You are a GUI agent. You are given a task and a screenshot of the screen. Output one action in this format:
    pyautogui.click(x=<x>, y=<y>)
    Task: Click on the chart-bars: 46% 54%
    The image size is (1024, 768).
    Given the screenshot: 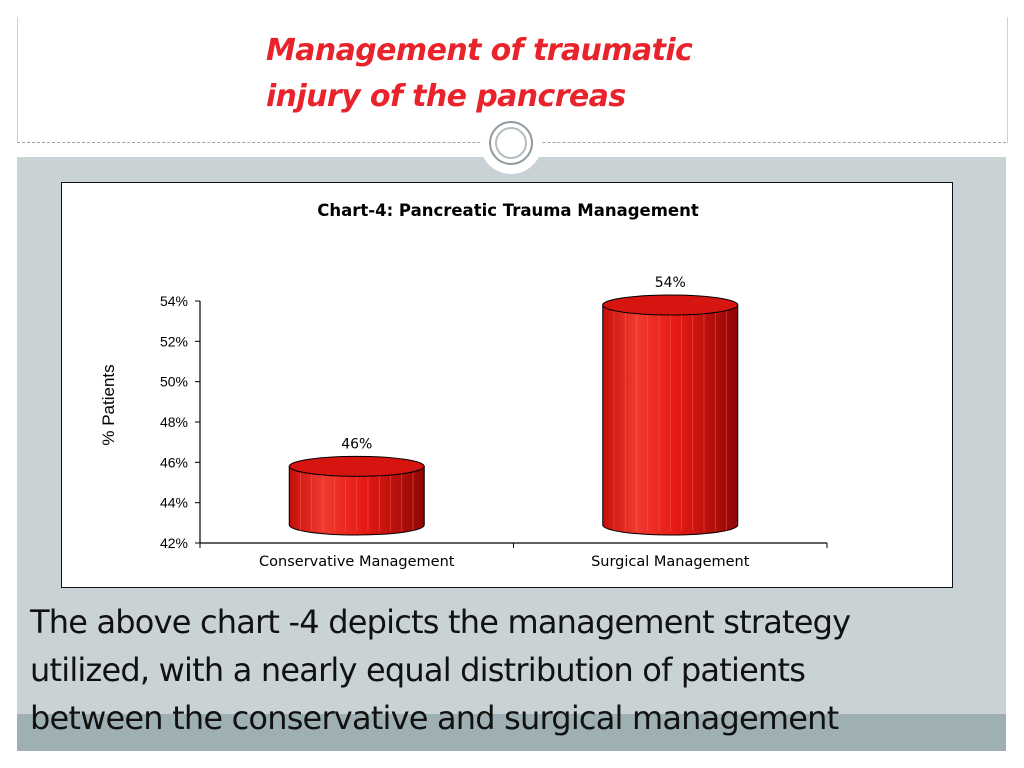 What is the action you would take?
    pyautogui.click(x=513, y=405)
    